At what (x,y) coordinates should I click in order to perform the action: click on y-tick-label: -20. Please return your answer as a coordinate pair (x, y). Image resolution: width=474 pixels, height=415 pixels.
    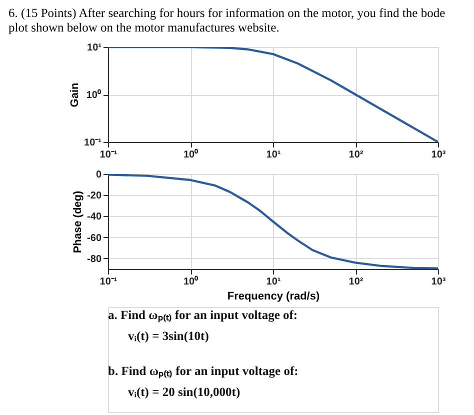
    Looking at the image, I should click on (94, 196).